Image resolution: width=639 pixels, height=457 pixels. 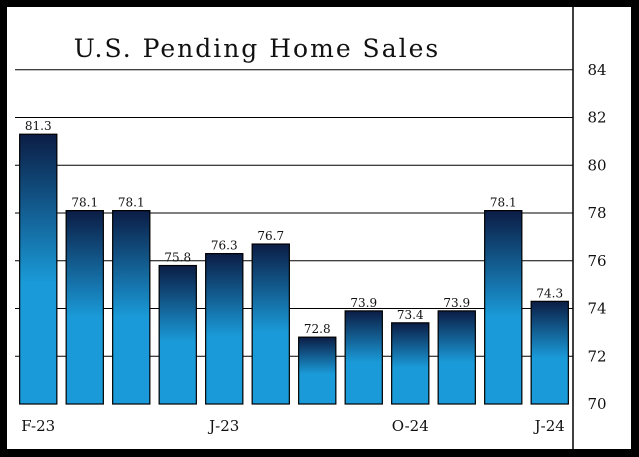 What do you see at coordinates (596, 309) in the screenshot?
I see `y-tick-label: 74` at bounding box center [596, 309].